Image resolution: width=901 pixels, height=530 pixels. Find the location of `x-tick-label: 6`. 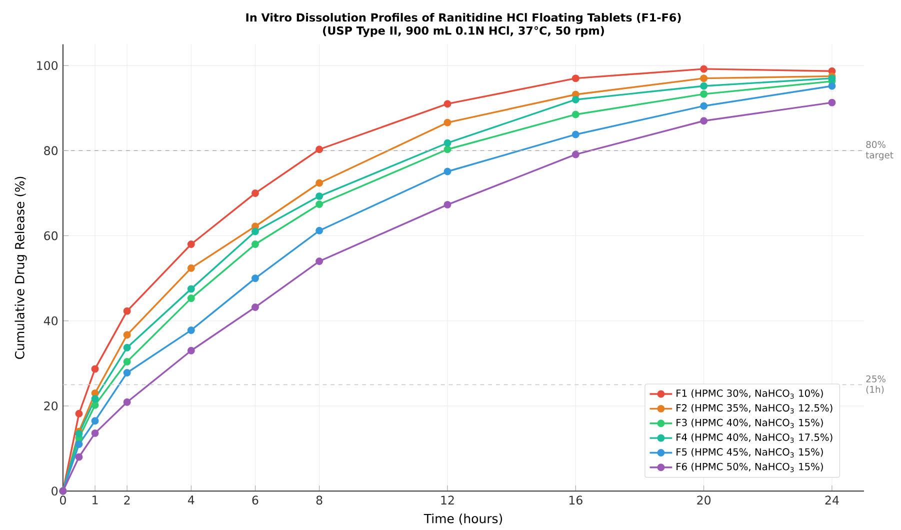

x-tick-label: 6 is located at coordinates (255, 499).